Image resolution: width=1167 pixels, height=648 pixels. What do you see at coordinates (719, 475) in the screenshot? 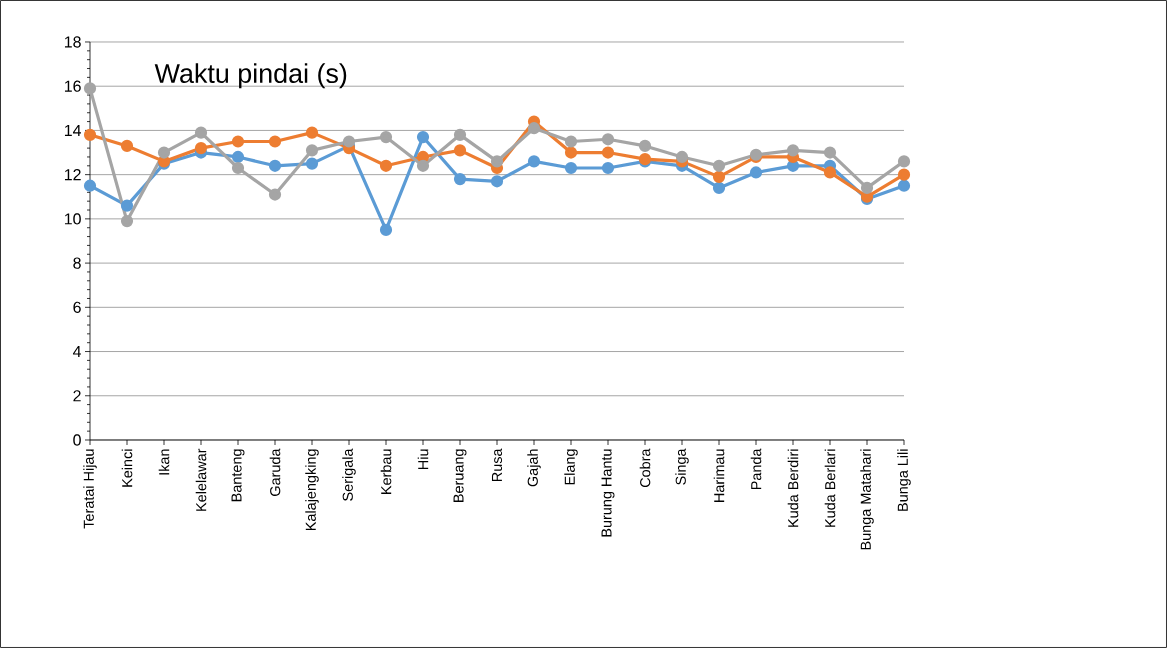
I see `x-tick-label: Harimau` at bounding box center [719, 475].